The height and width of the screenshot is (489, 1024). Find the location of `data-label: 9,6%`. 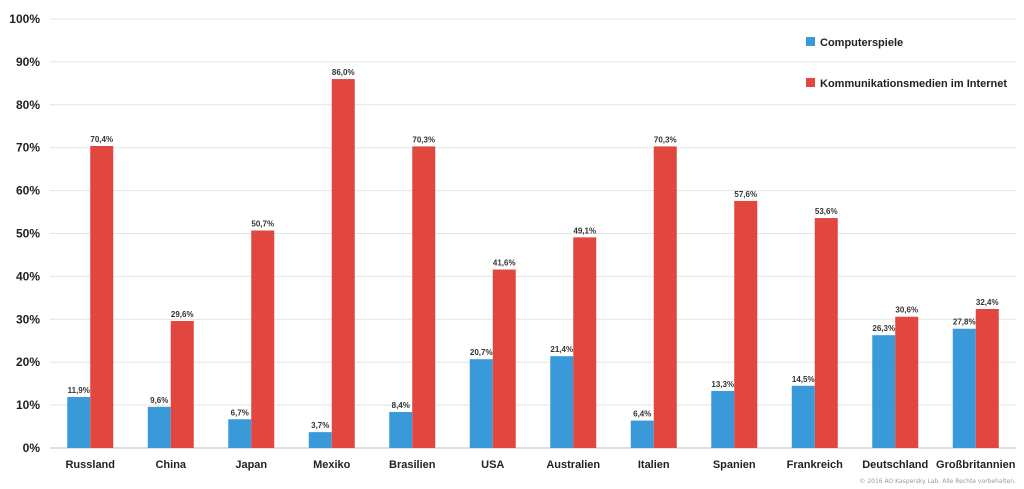

data-label: 9,6% is located at coordinates (159, 400).